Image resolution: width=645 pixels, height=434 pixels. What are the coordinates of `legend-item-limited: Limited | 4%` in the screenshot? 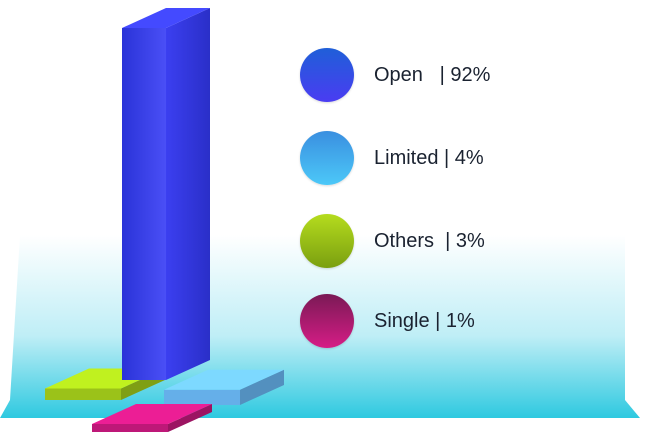 It's located at (392, 158).